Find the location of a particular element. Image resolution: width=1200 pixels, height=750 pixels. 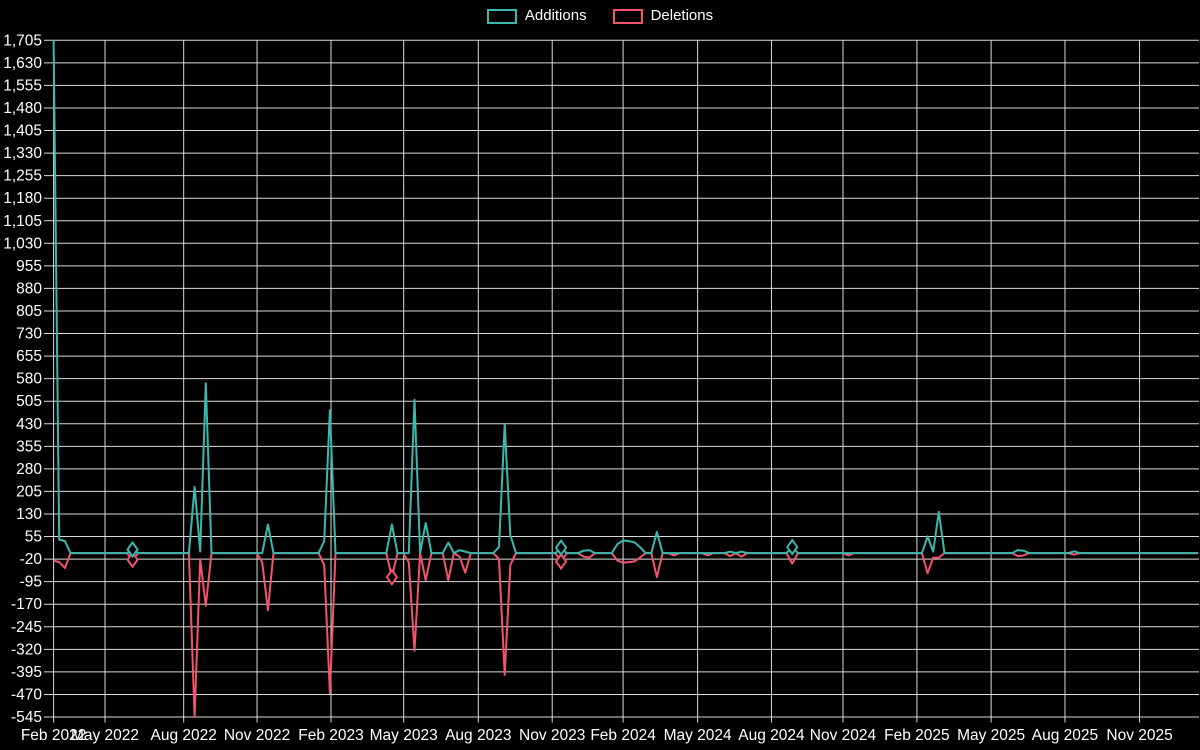

x-tick-label: Aug 2024 is located at coordinates (771, 735).